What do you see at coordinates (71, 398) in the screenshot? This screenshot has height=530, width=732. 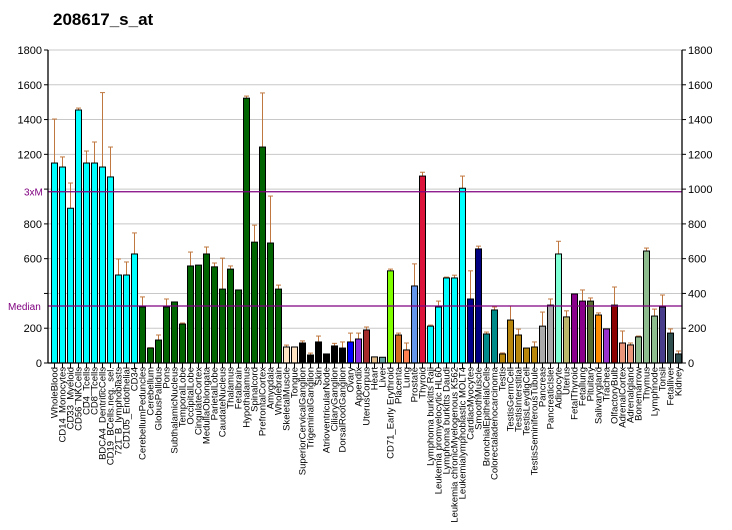 I see `x-tick-label: CD33_Myeloid` at bounding box center [71, 398].